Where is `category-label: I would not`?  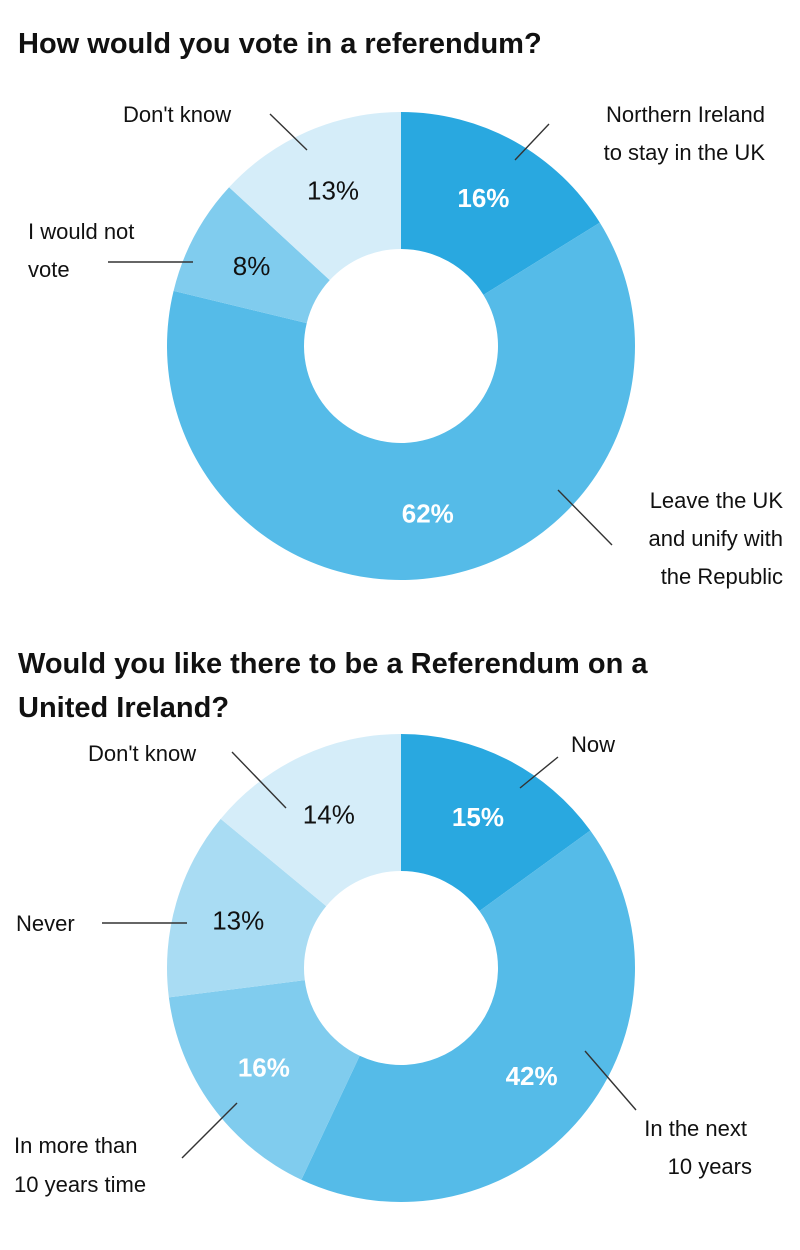 category-label: I would not is located at coordinates (81, 231).